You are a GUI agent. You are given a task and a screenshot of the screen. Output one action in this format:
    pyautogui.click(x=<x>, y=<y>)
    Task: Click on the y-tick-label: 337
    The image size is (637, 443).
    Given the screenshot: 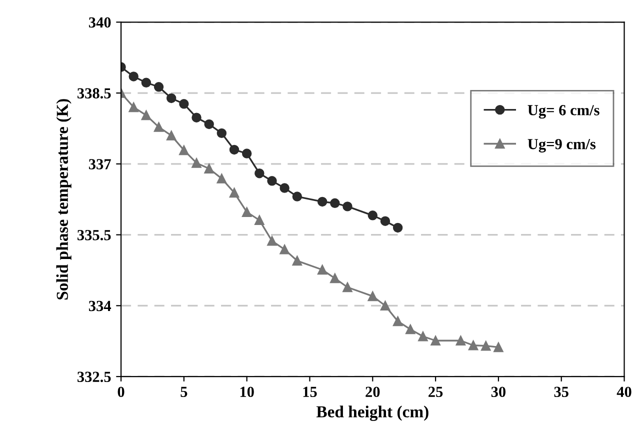 What is the action you would take?
    pyautogui.click(x=99, y=164)
    